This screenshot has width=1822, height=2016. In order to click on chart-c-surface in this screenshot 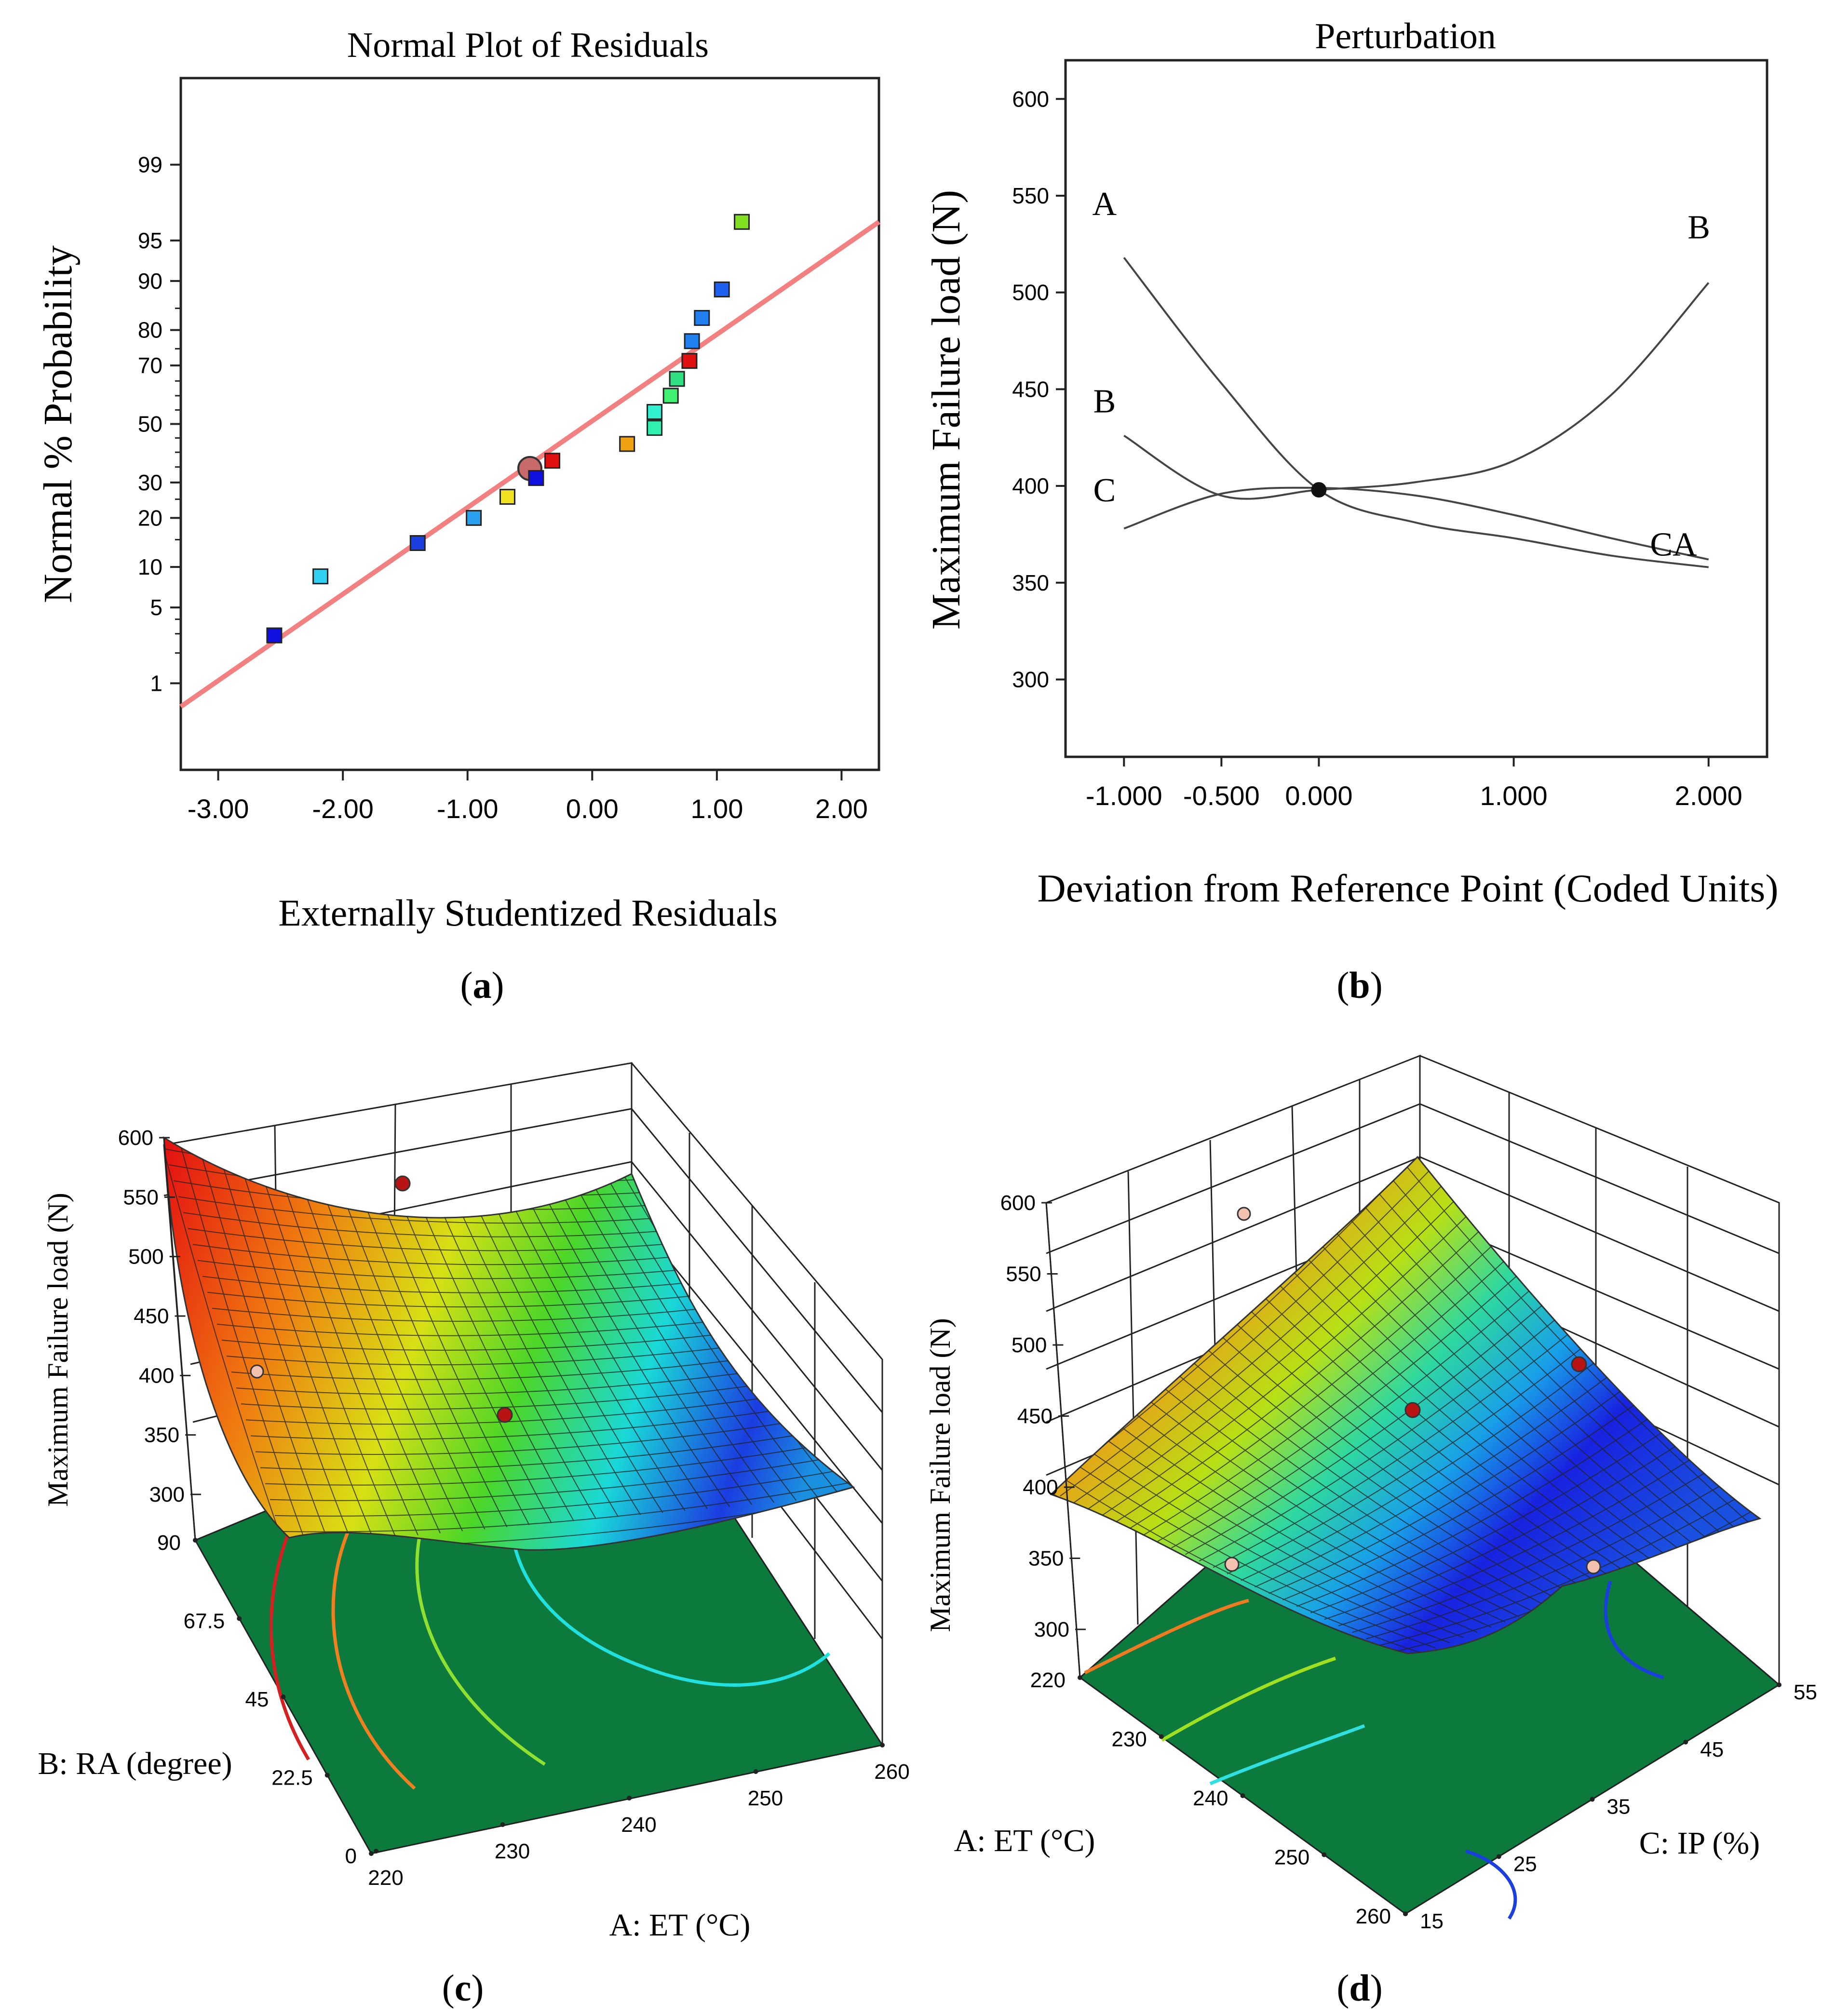, I will do `click(509, 1343)`.